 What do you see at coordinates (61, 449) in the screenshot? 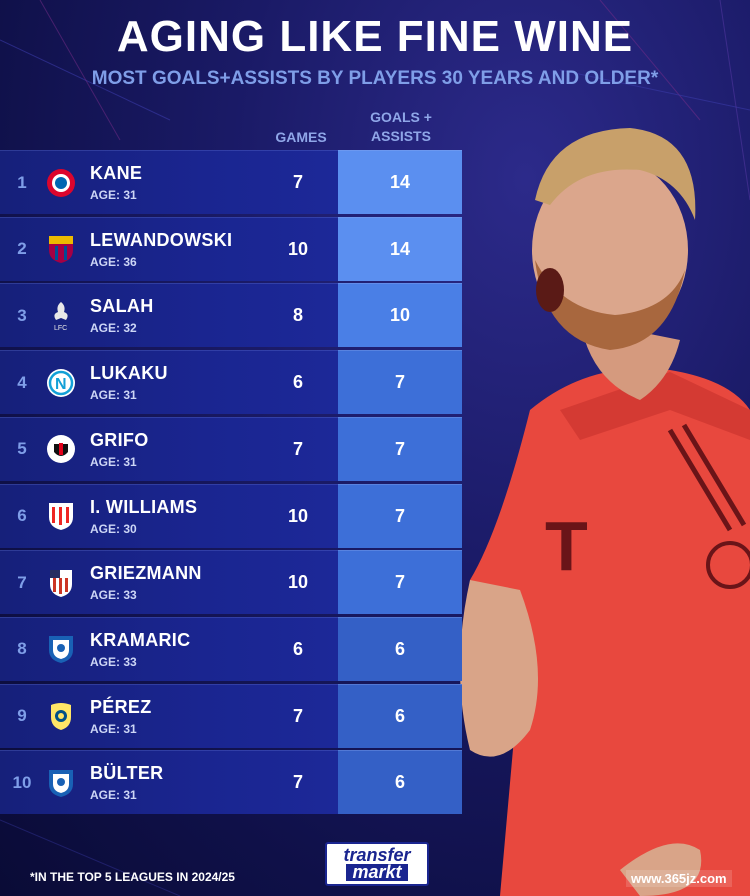
I see `freiburg-crest-icon` at bounding box center [61, 449].